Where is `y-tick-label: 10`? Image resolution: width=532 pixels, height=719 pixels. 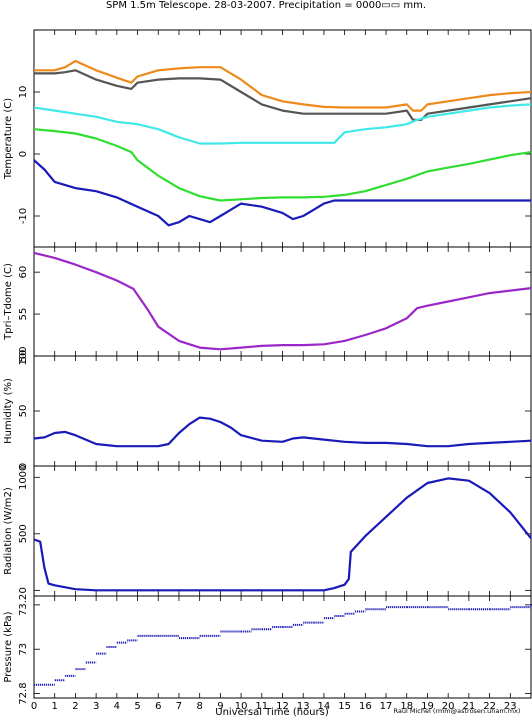
y-tick-label: 10 is located at coordinates (23, 92).